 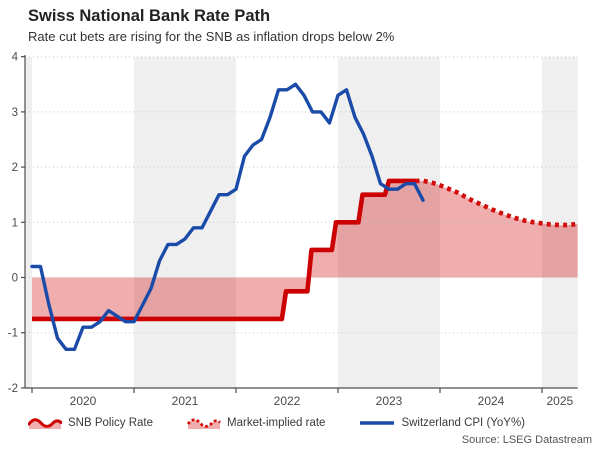 What do you see at coordinates (185, 401) in the screenshot?
I see `x-tick-label: 2021` at bounding box center [185, 401].